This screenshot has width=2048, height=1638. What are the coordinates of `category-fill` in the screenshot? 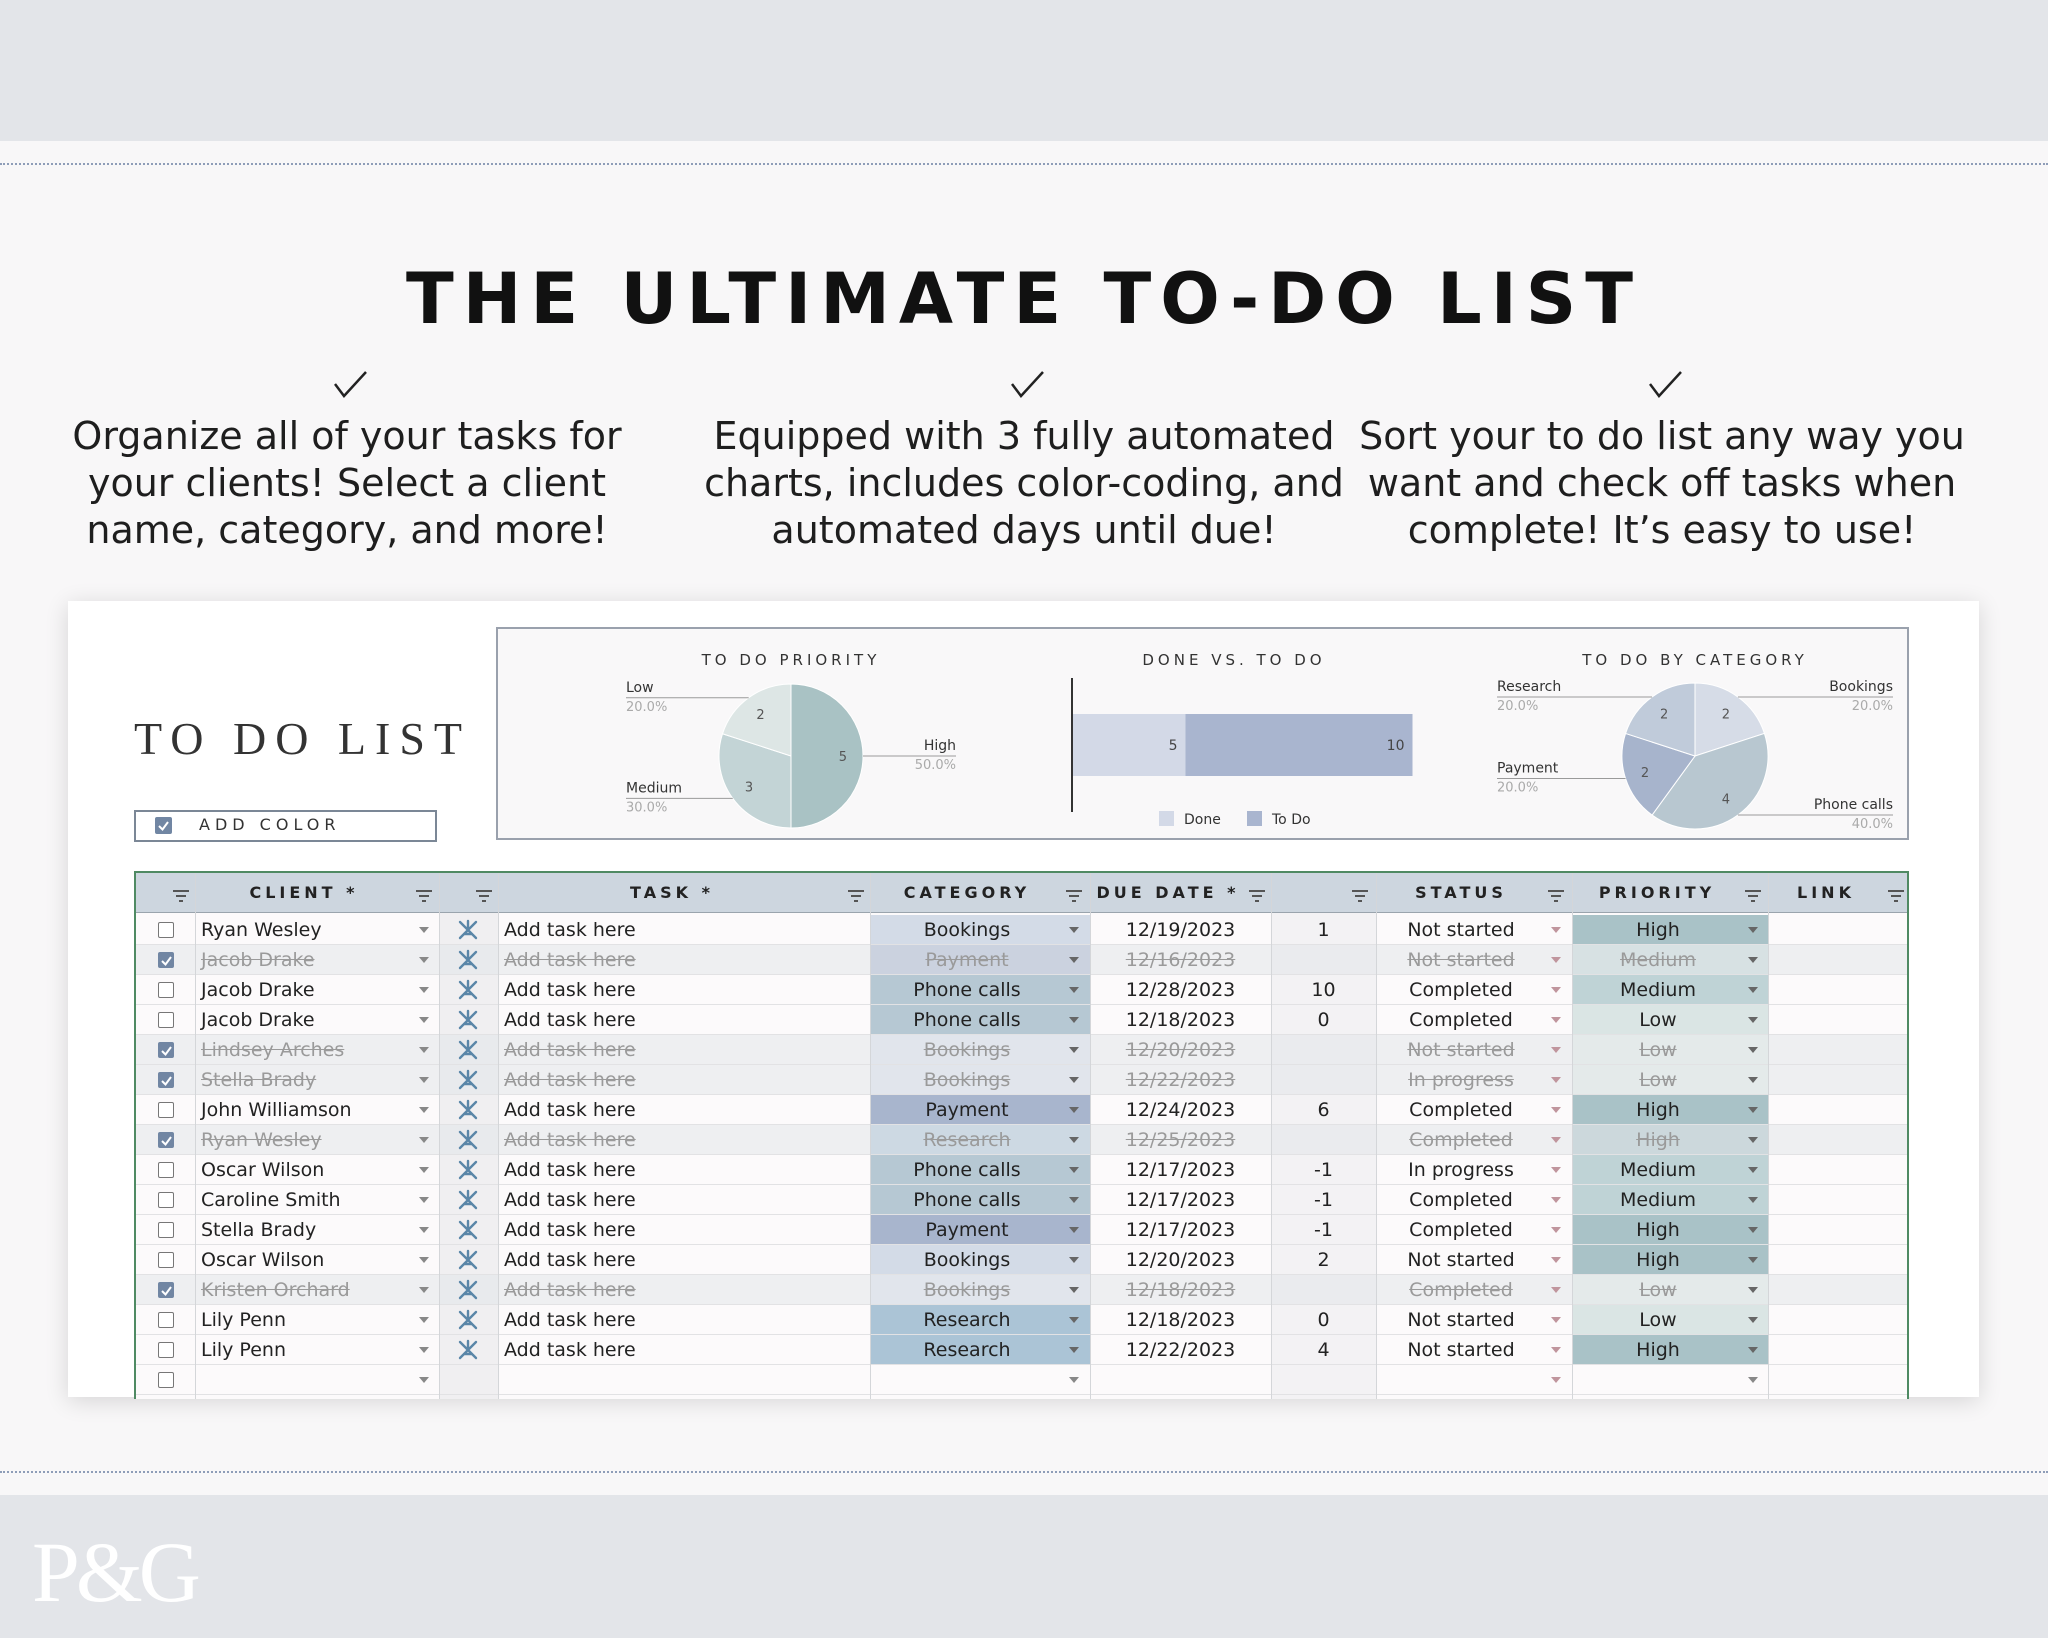 It's located at (980, 959).